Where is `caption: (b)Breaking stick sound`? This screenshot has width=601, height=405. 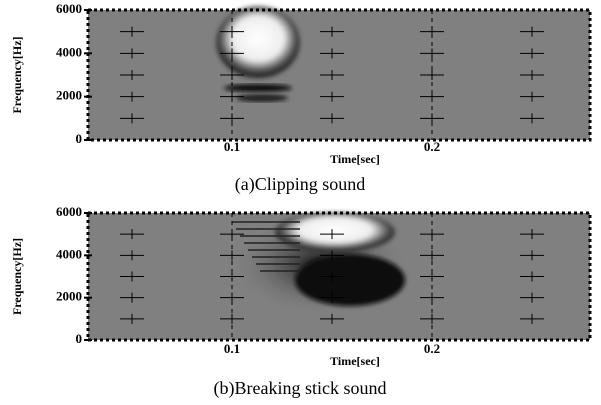 caption: (b)Breaking stick sound is located at coordinates (300, 388).